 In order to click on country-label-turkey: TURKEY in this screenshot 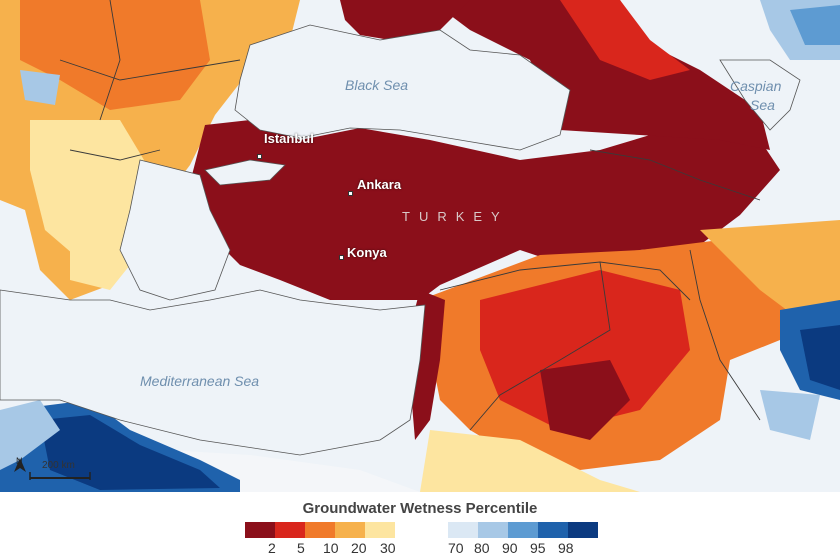, I will do `click(455, 216)`.